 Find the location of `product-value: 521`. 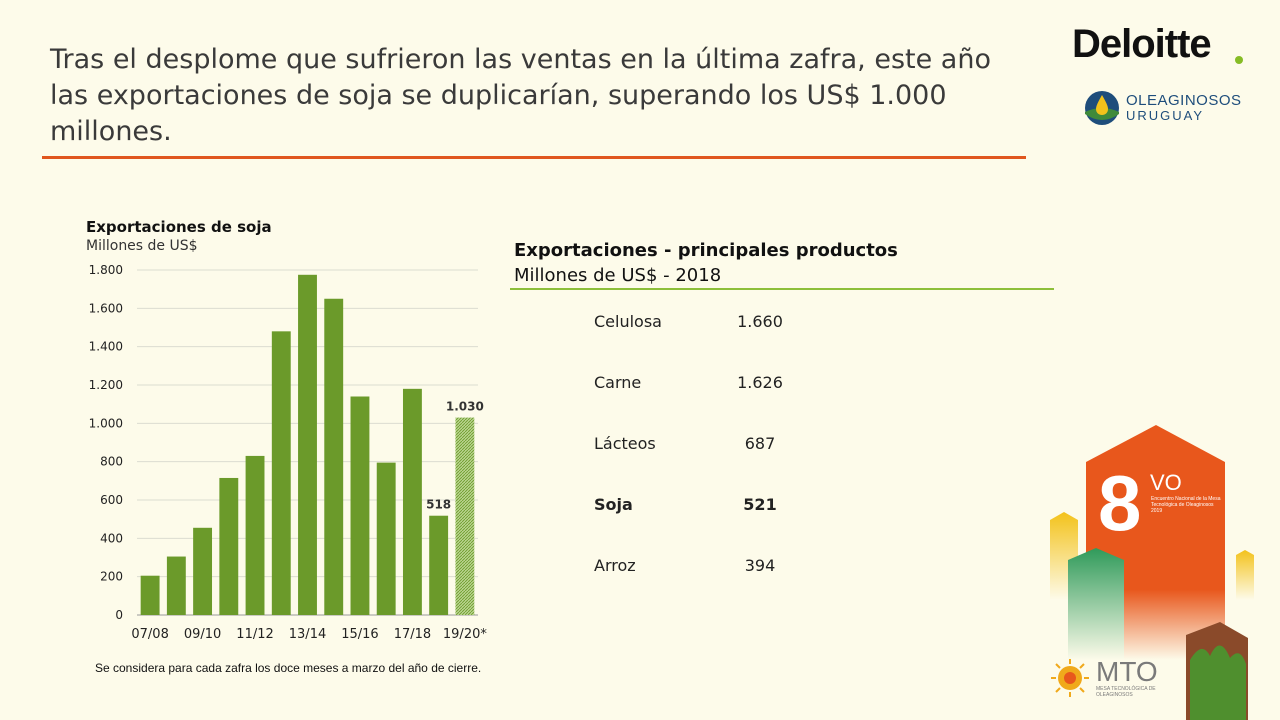

product-value: 521 is located at coordinates (760, 504).